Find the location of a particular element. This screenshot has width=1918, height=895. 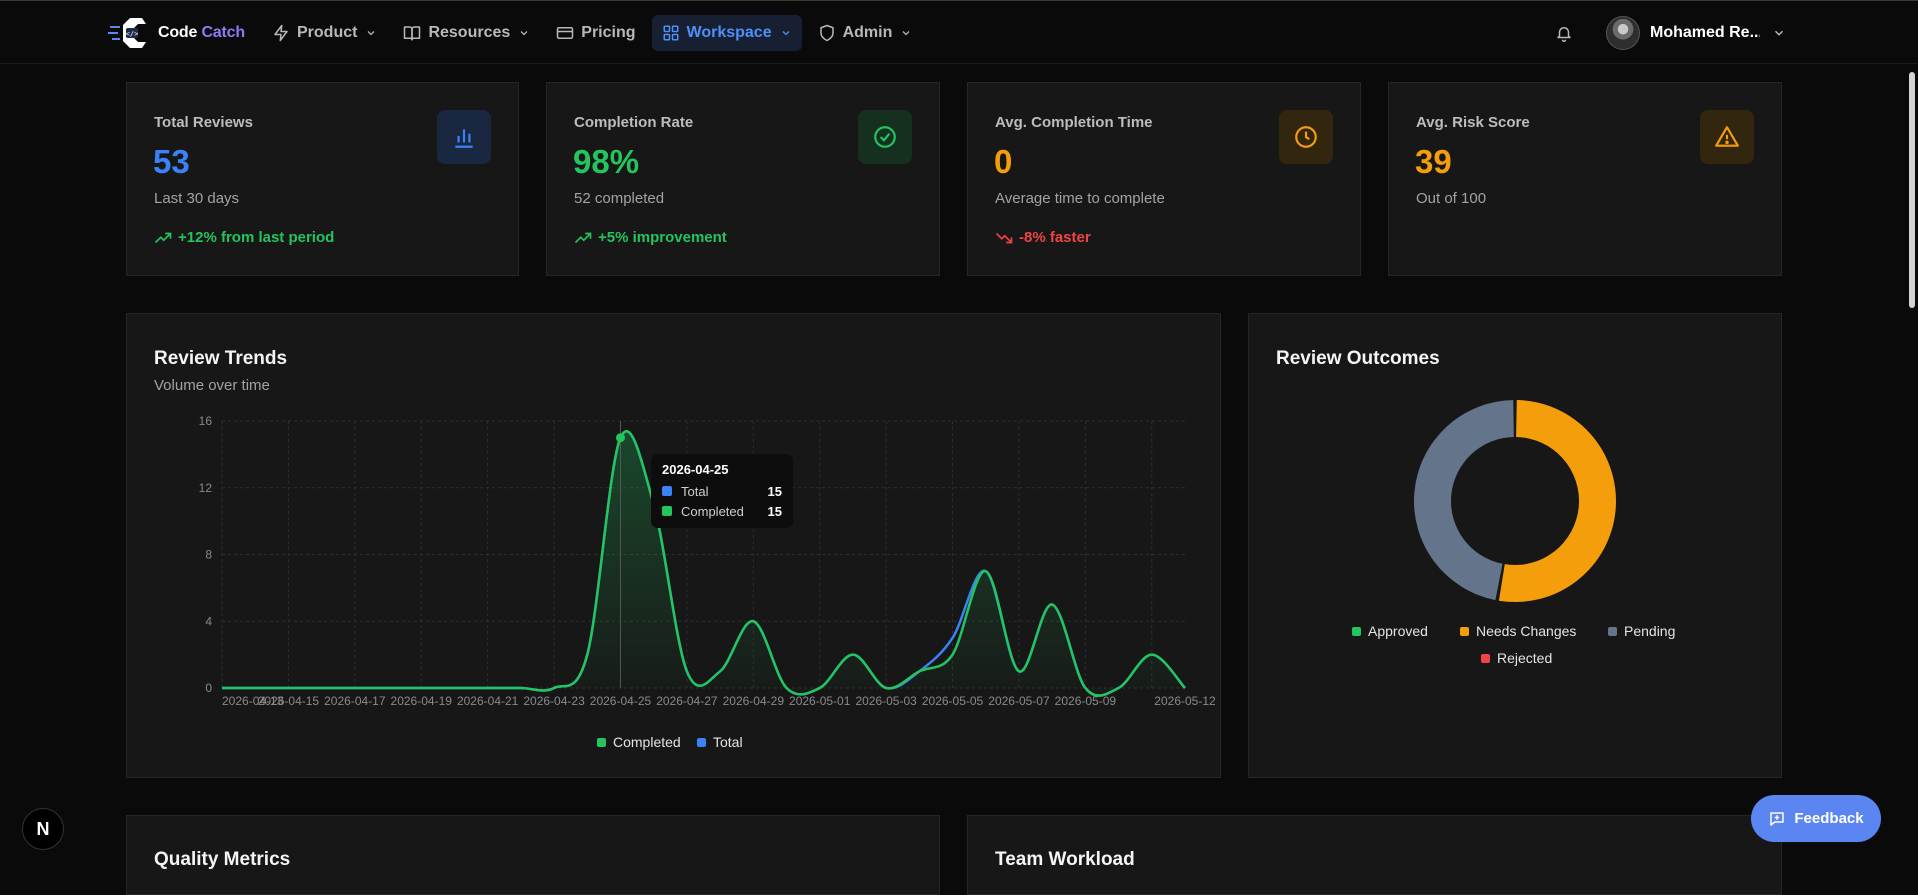

quality-metrics-card: Quality Metrics is located at coordinates (533, 855).